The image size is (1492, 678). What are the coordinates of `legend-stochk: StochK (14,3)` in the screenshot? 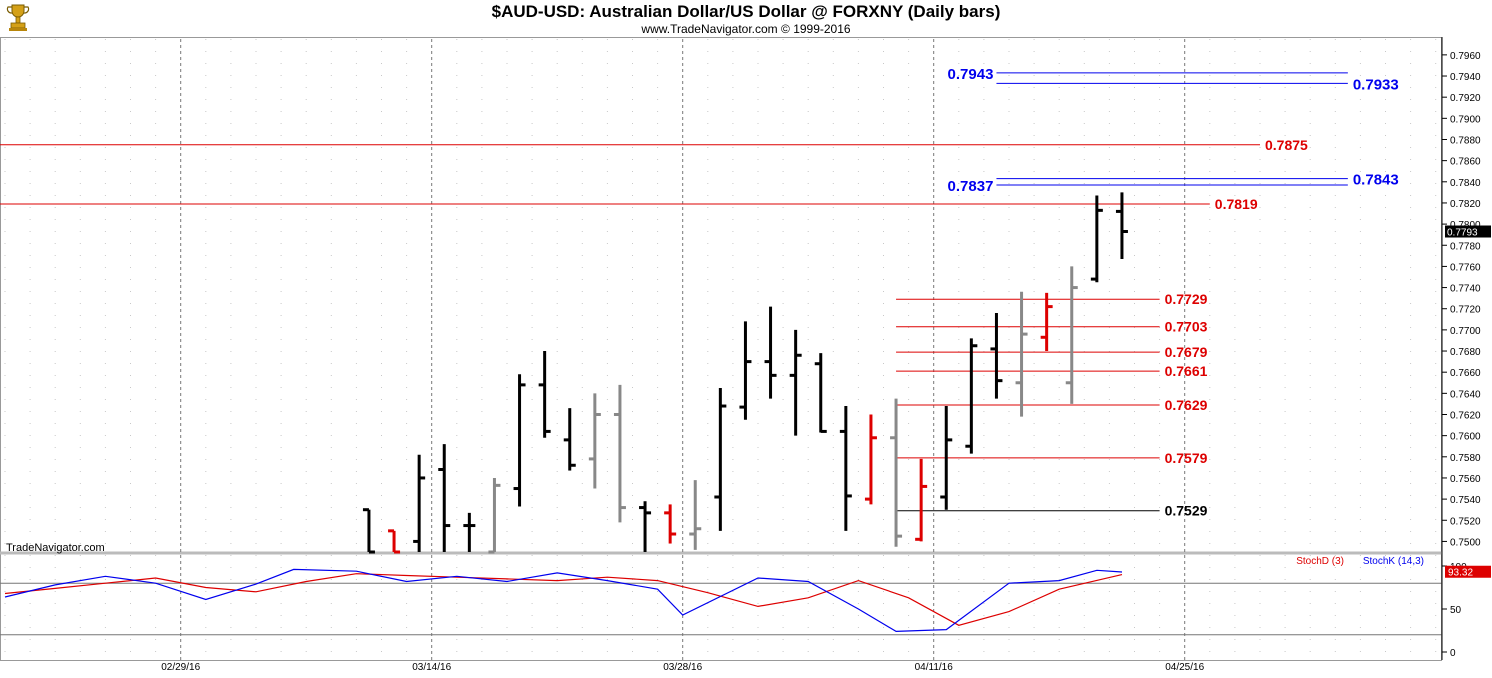 It's located at (1393, 561).